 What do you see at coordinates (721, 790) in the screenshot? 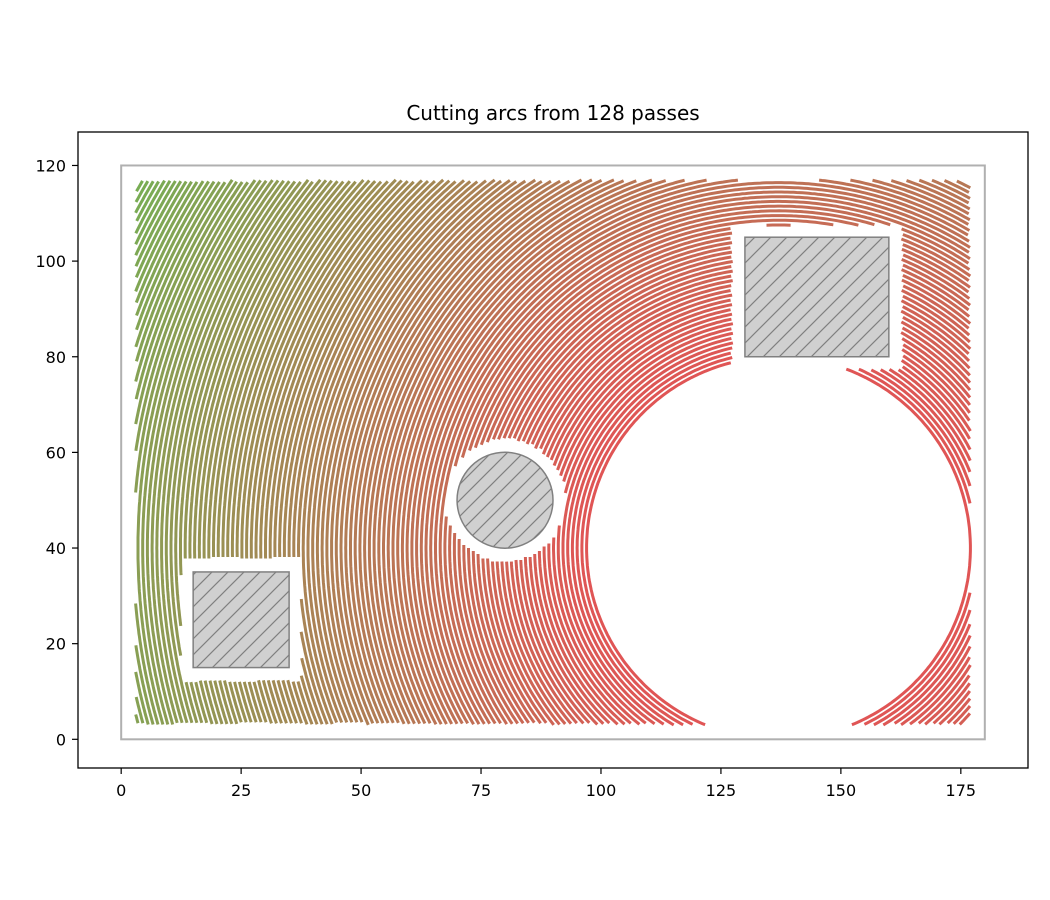
I see `x-tick-label: 125` at bounding box center [721, 790].